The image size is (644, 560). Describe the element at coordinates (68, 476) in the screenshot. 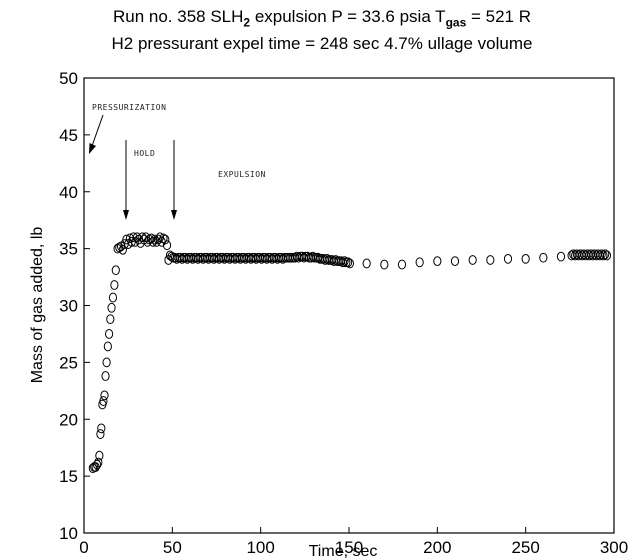

I see `y-tick-label: 15` at that location.